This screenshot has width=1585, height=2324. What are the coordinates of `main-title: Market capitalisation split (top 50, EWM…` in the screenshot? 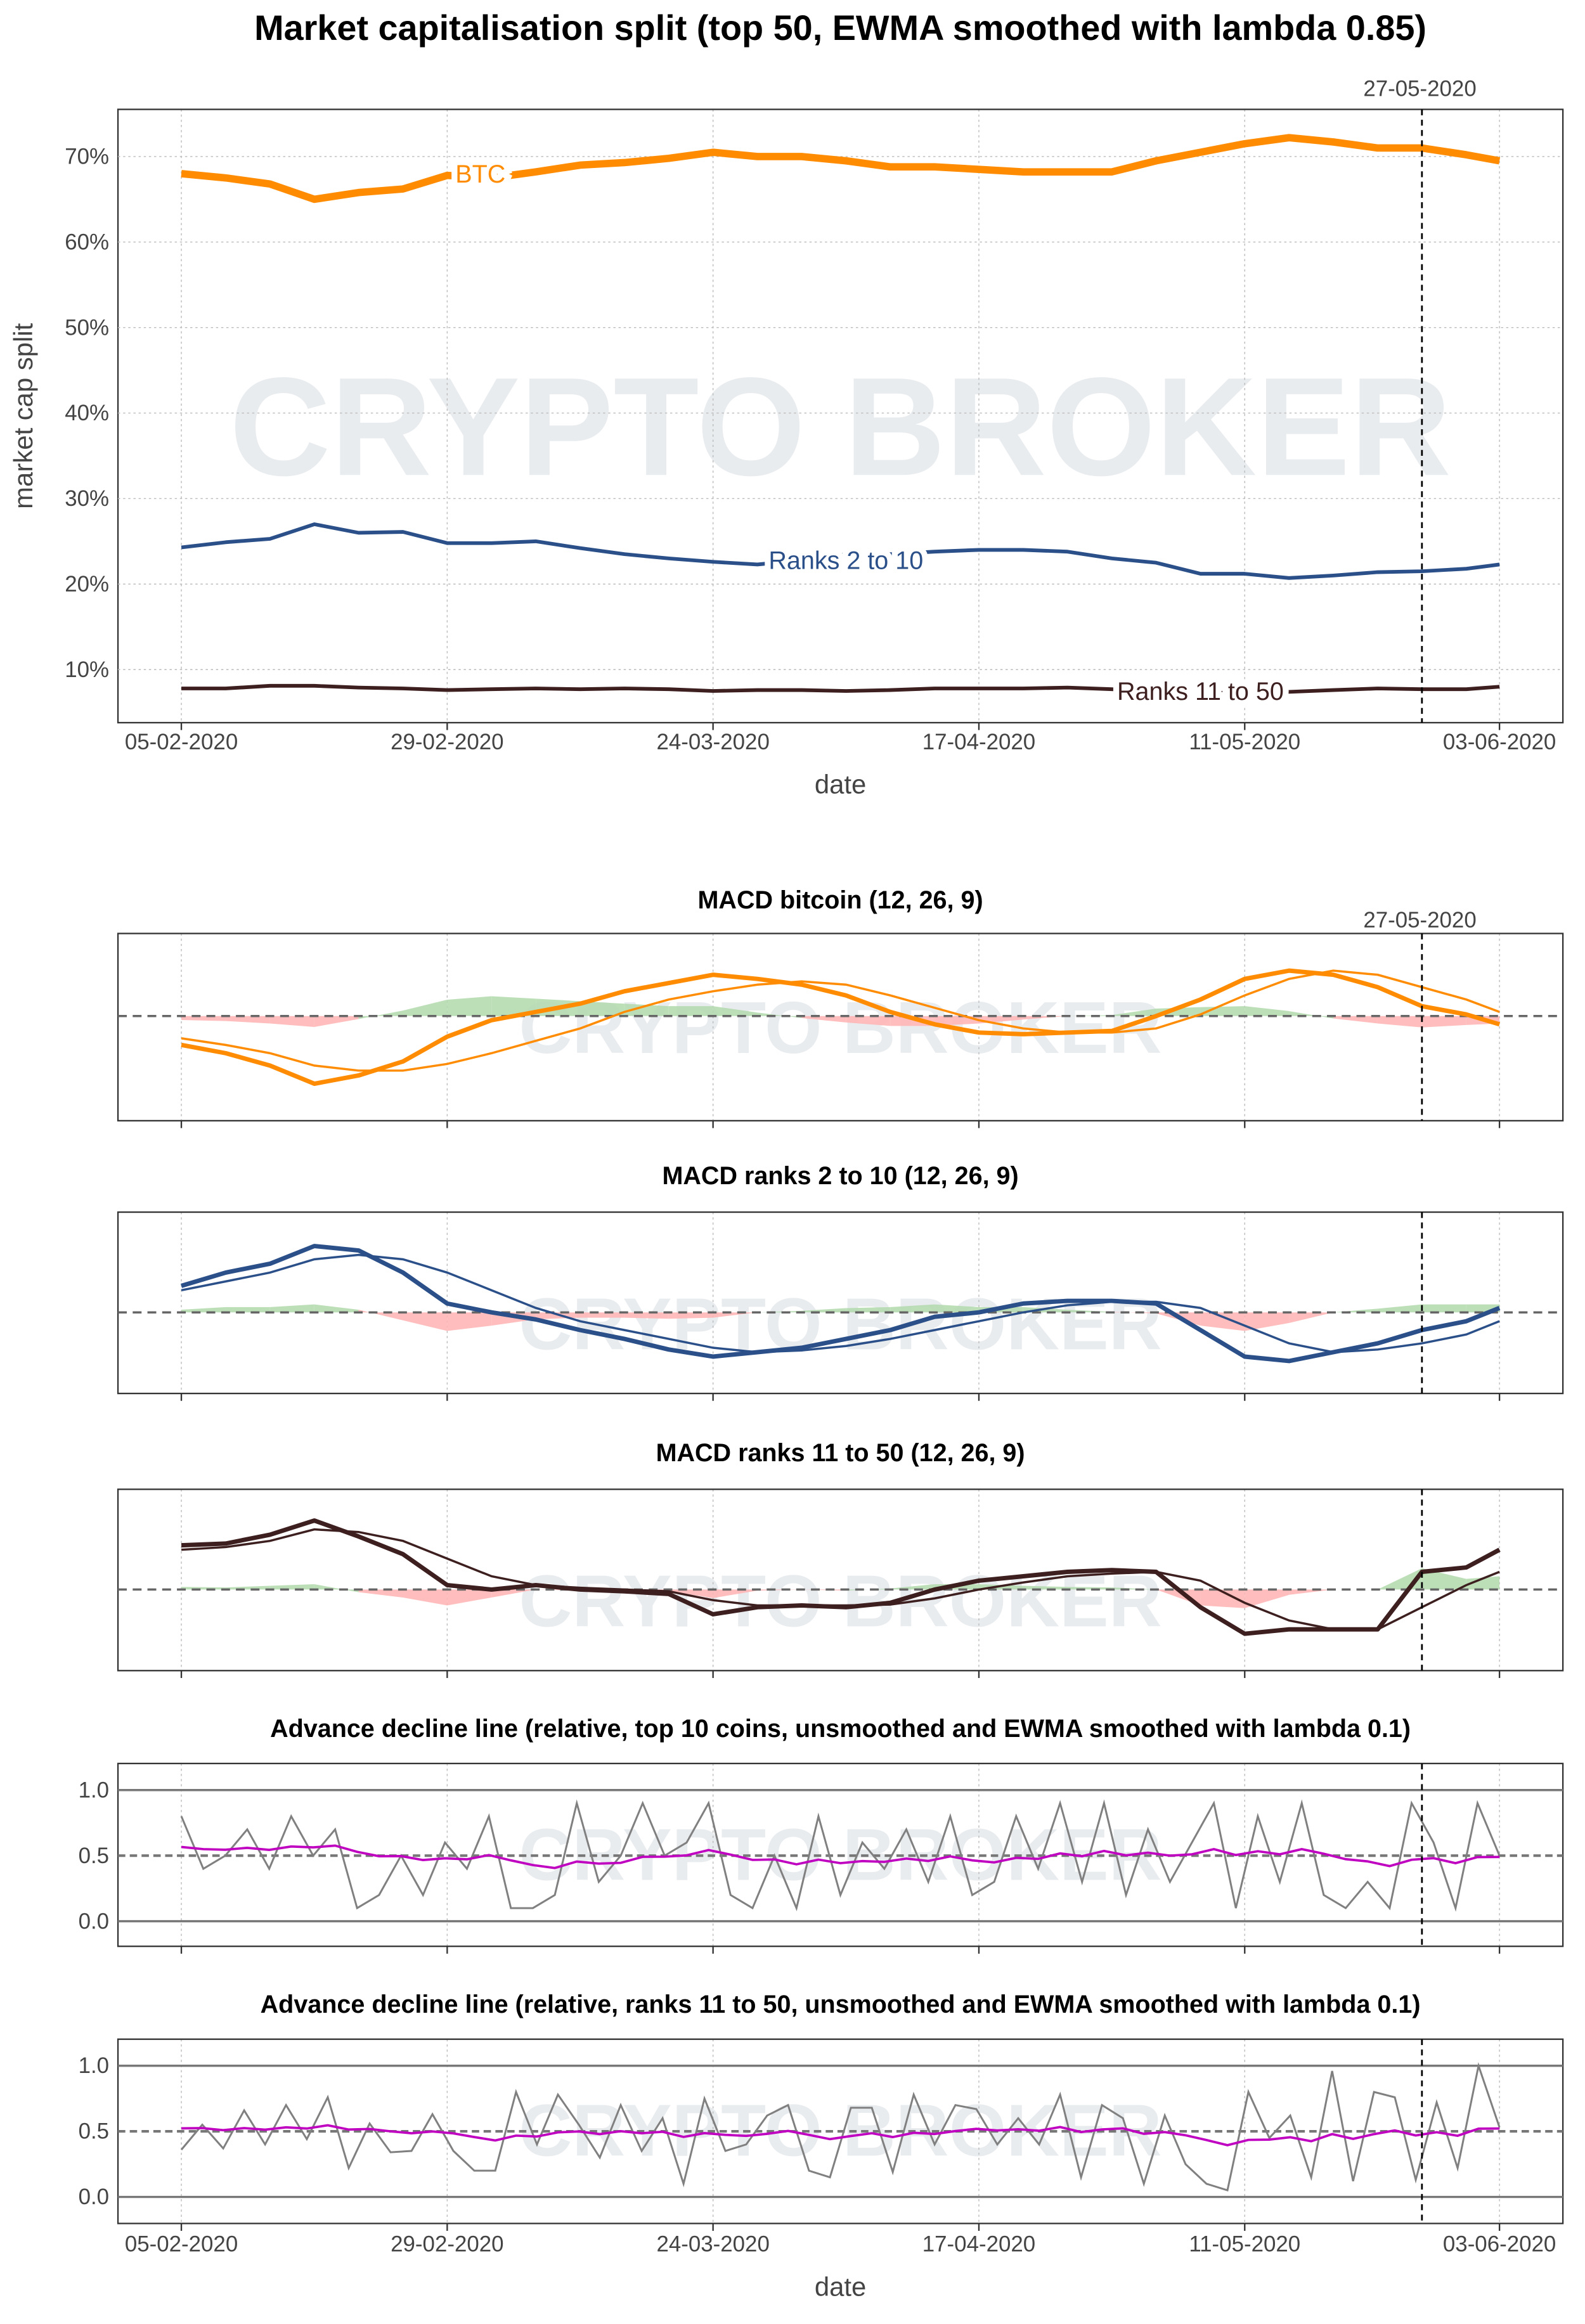 It's located at (840, 28).